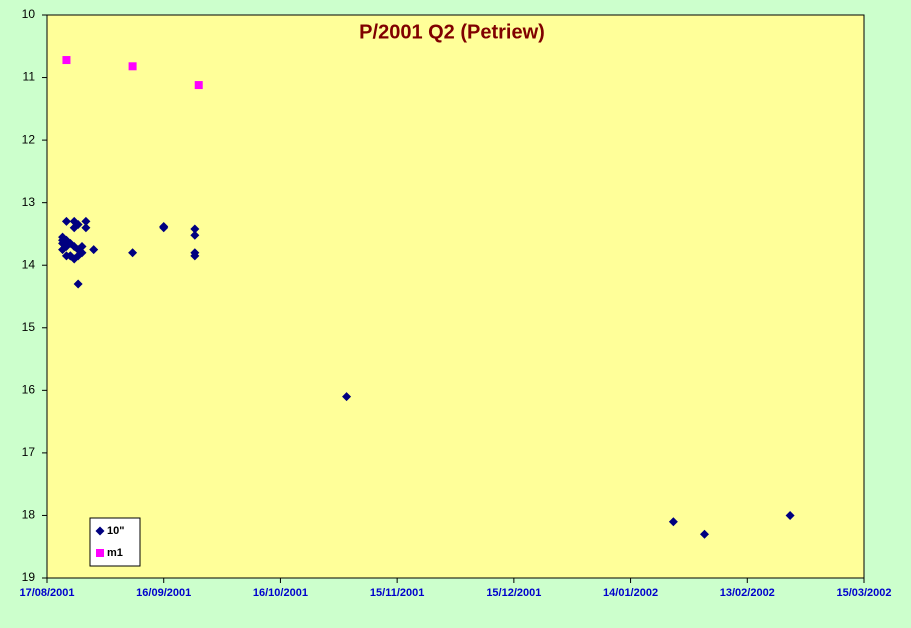 This screenshot has height=628, width=911. What do you see at coordinates (630, 593) in the screenshot?
I see `x-tick-label: 14/01/2002` at bounding box center [630, 593].